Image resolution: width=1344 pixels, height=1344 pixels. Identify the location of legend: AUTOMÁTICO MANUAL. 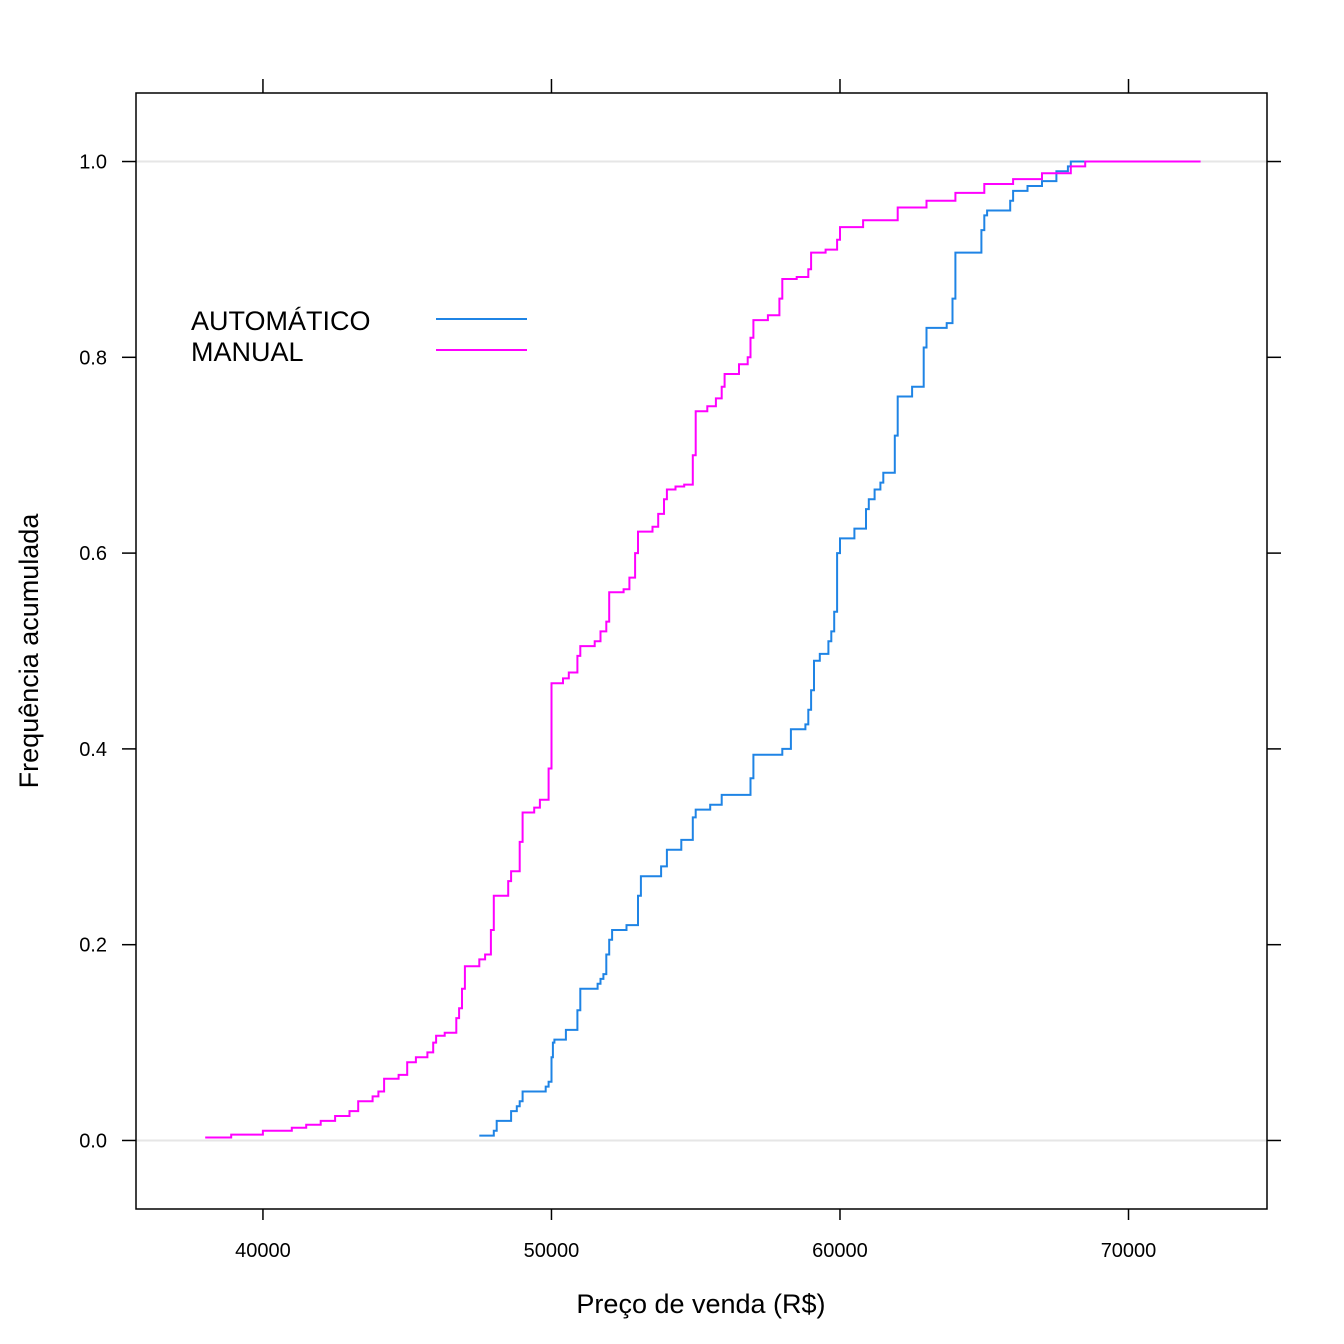
(359, 336).